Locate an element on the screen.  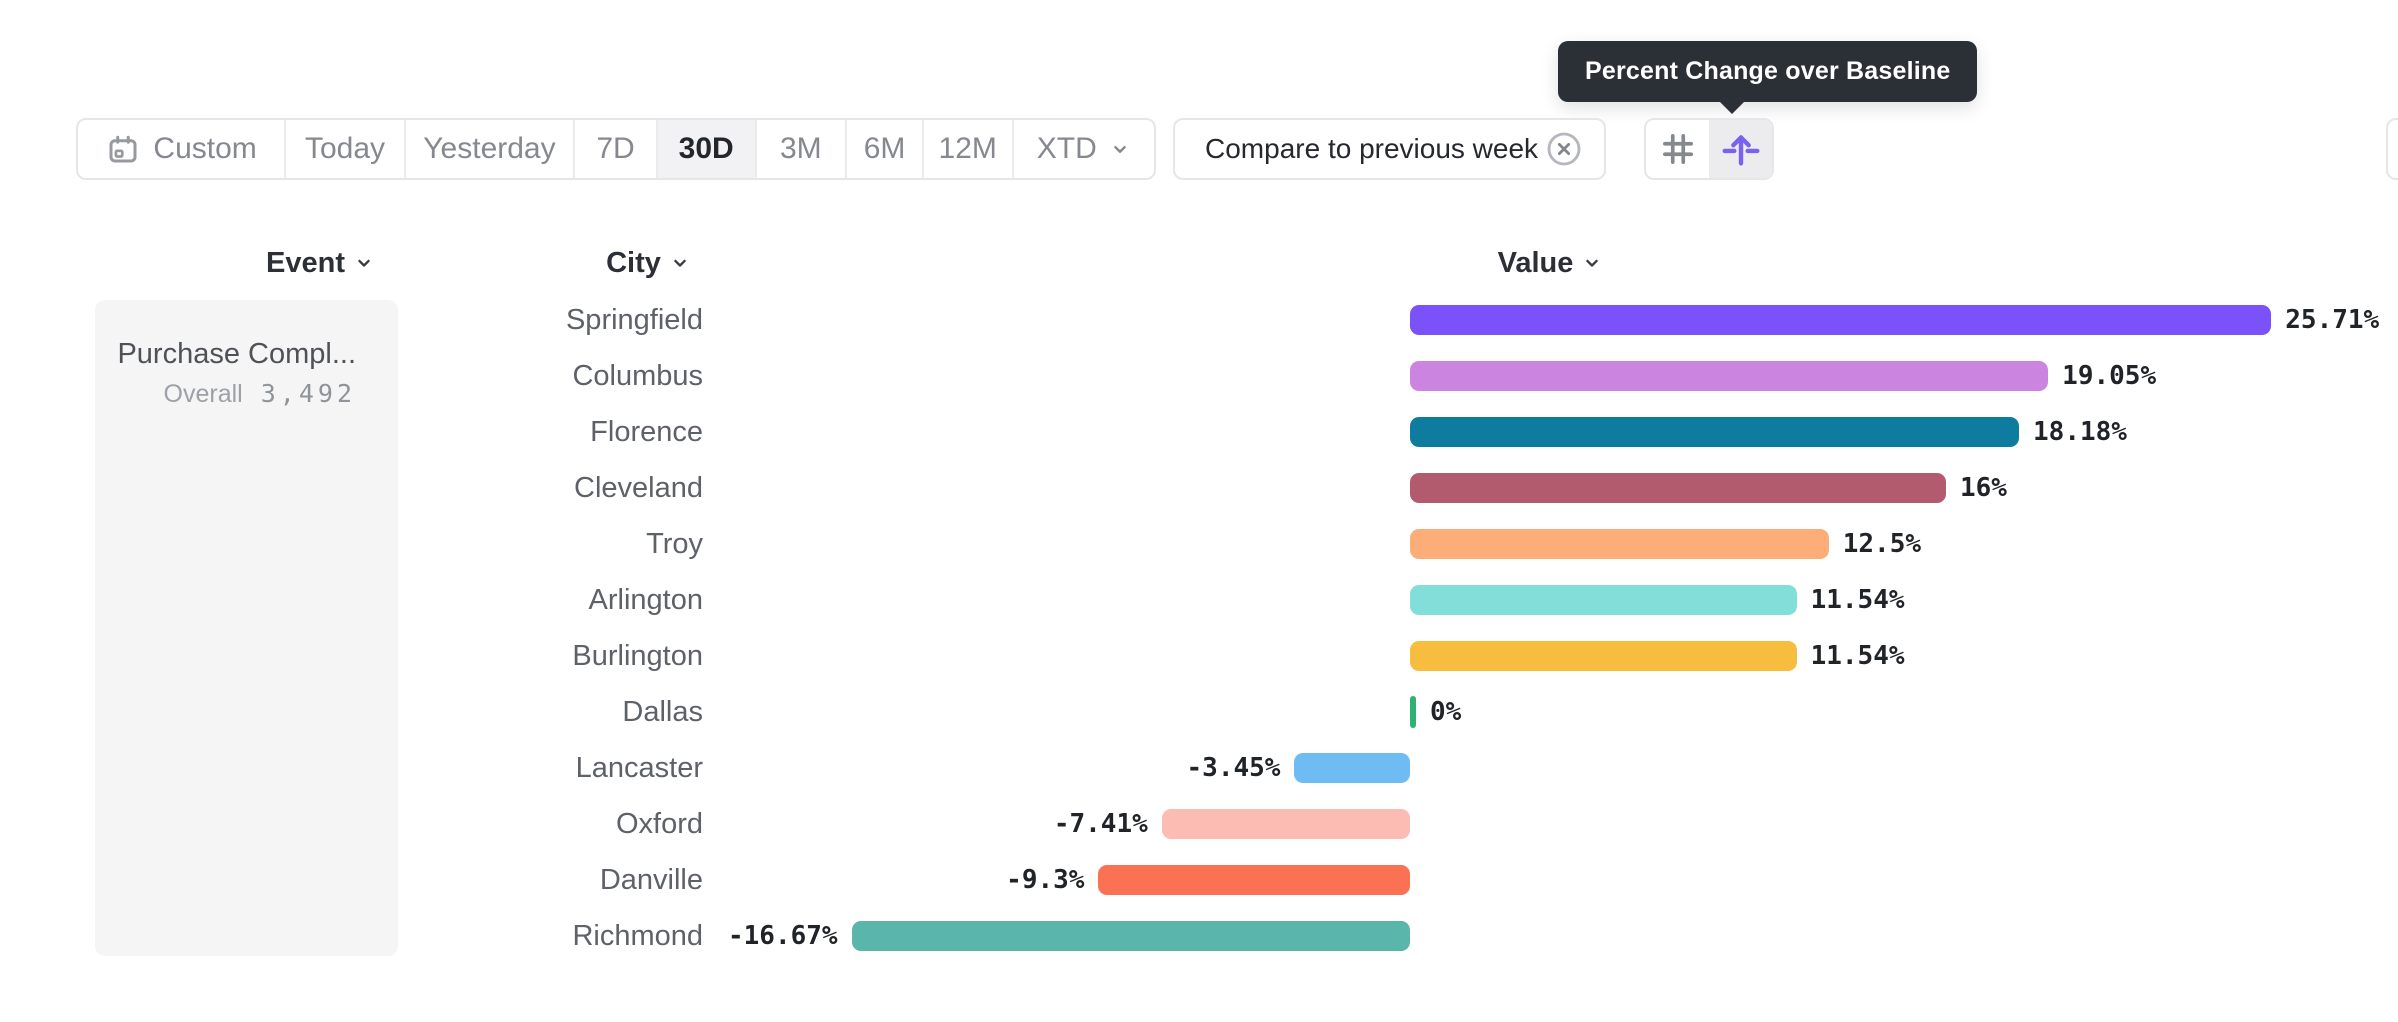
column-header-value: Value is located at coordinates (1550, 263).